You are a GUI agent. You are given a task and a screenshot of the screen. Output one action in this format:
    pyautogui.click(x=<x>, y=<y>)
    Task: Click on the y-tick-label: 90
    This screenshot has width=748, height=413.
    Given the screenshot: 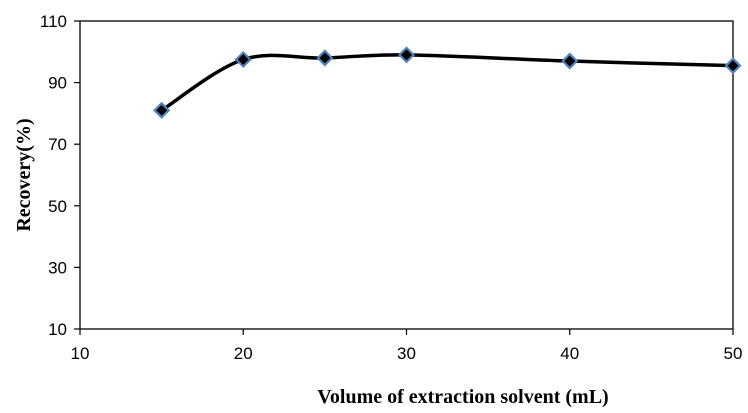 What is the action you would take?
    pyautogui.click(x=57, y=83)
    